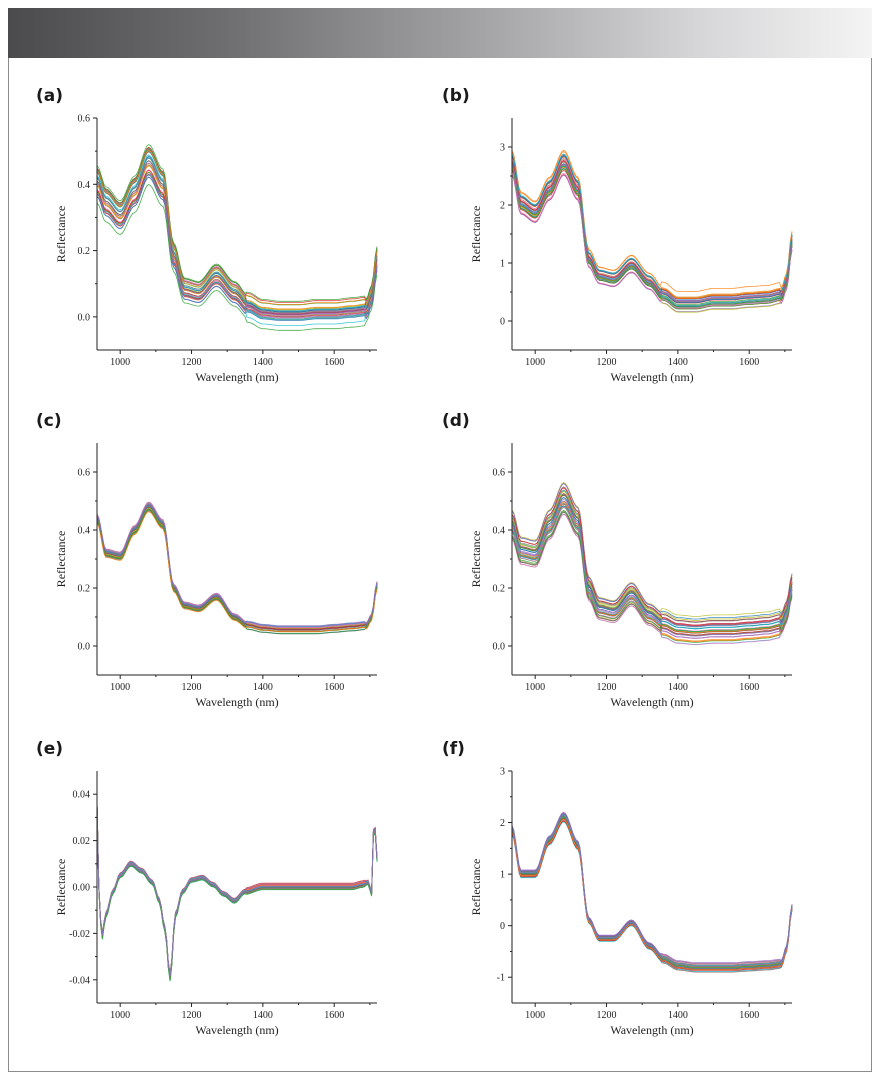 This screenshot has height=1082, width=884. What do you see at coordinates (79, 980) in the screenshot?
I see `y-tick-label: -0.04` at bounding box center [79, 980].